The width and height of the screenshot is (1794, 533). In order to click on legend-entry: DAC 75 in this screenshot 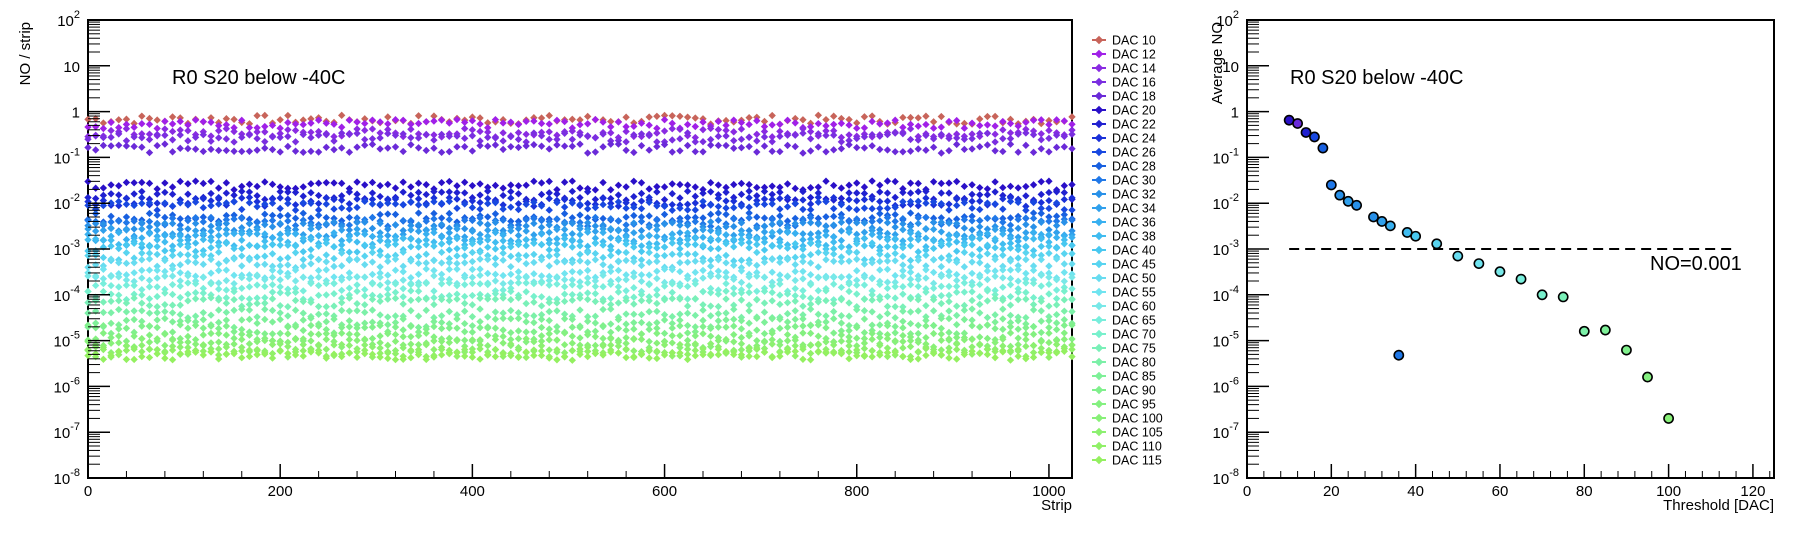, I will do `click(1134, 349)`.